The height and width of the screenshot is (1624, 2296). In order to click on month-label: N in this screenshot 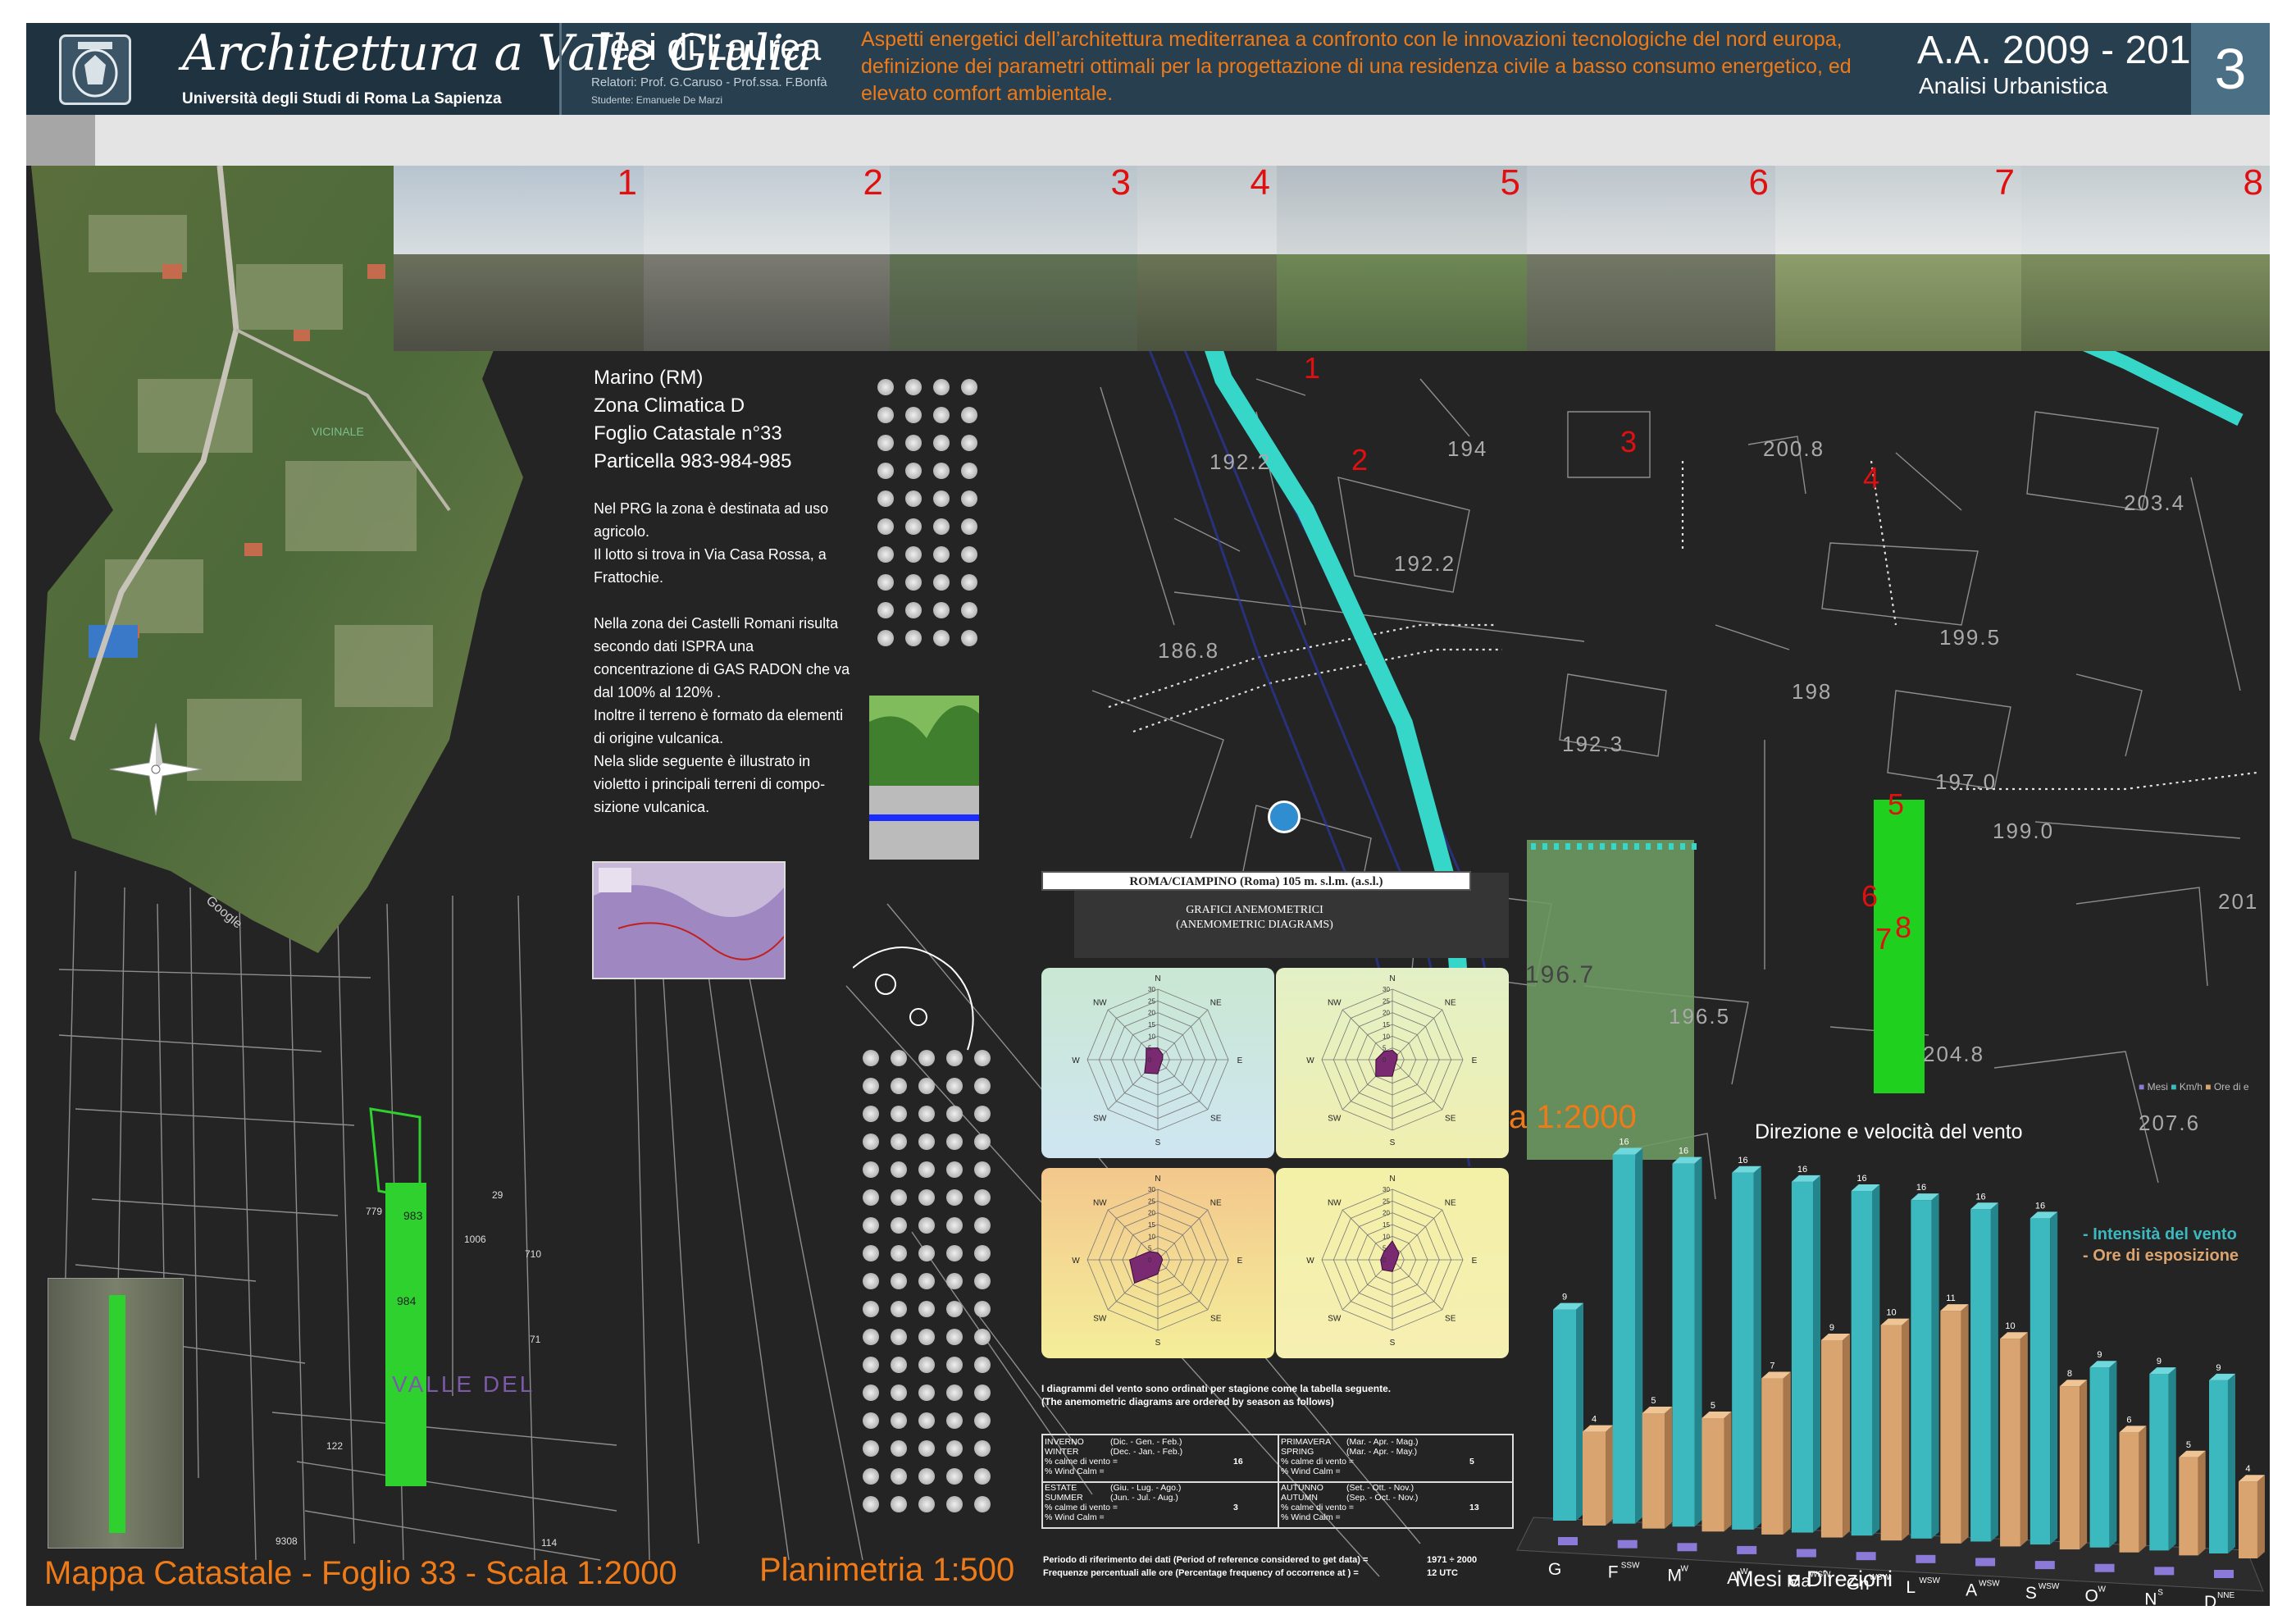, I will do `click(2150, 1598)`.